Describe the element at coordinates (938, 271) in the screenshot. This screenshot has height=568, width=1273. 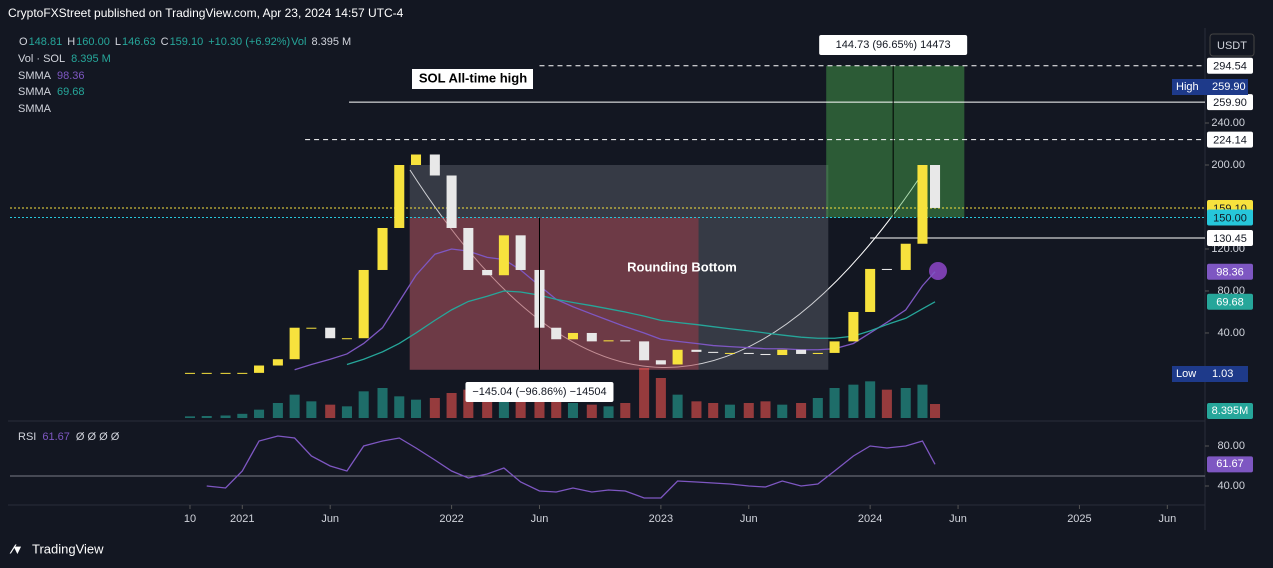
I see `marker` at that location.